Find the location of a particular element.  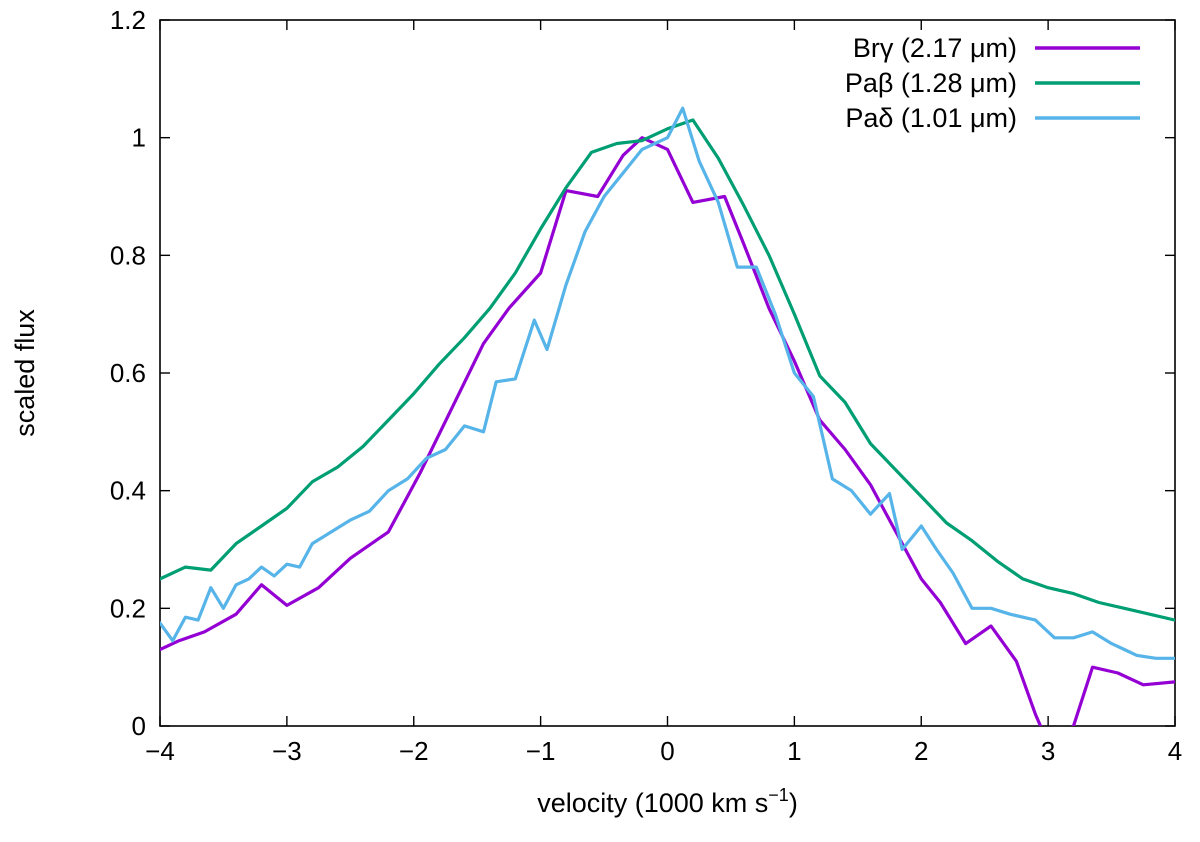

legend-group: Brγ (2.17 μm) Paβ (1.28 μm) Paδ (1.01 μm) is located at coordinates (992, 83).